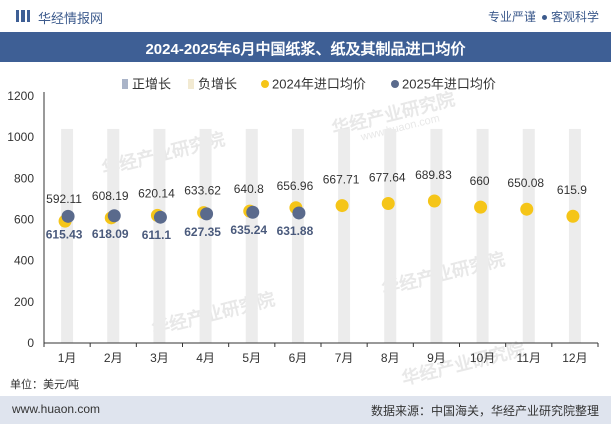 The width and height of the screenshot is (611, 424). I want to click on y-tick-label: 1200, so click(20, 96).